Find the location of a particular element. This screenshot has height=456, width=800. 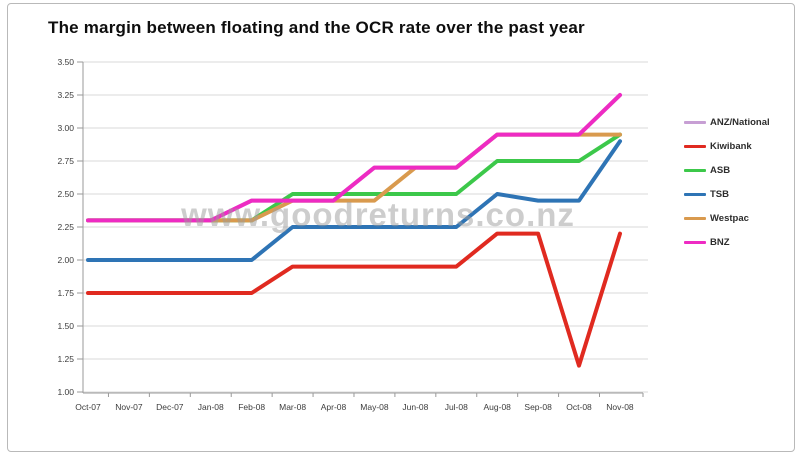

x-axis-label: Mar-08 is located at coordinates (292, 407).